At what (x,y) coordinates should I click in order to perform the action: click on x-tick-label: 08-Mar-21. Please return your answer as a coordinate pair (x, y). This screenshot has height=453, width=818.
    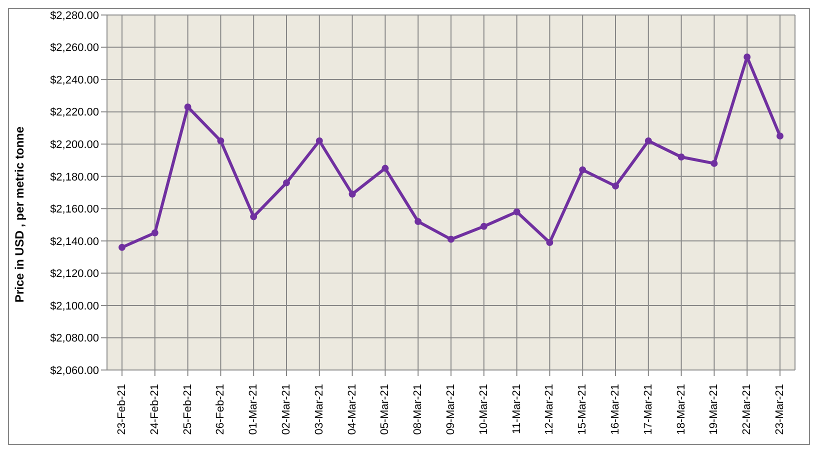
    Looking at the image, I should click on (418, 409).